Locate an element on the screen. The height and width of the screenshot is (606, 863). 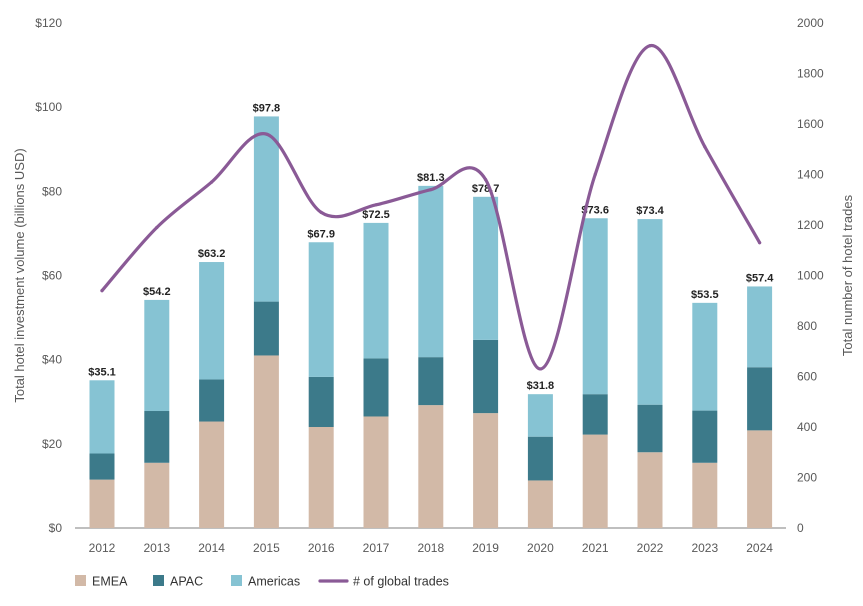
y-tick-label: $80 is located at coordinates (52, 191).